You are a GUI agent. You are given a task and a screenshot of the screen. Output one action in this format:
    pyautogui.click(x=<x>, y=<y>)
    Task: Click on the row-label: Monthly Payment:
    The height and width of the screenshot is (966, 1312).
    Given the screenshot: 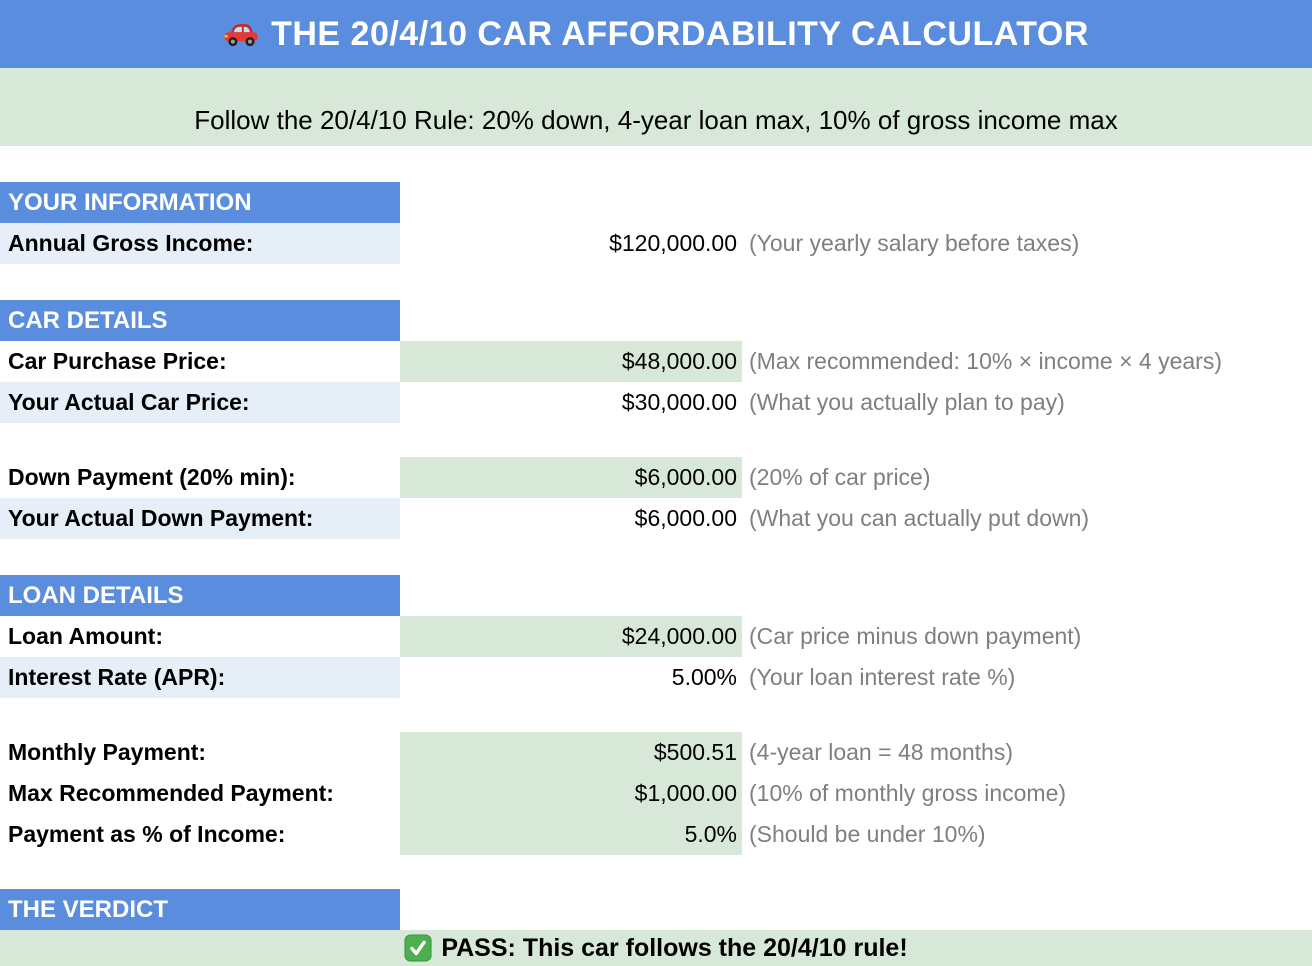 What is the action you would take?
    pyautogui.click(x=200, y=752)
    